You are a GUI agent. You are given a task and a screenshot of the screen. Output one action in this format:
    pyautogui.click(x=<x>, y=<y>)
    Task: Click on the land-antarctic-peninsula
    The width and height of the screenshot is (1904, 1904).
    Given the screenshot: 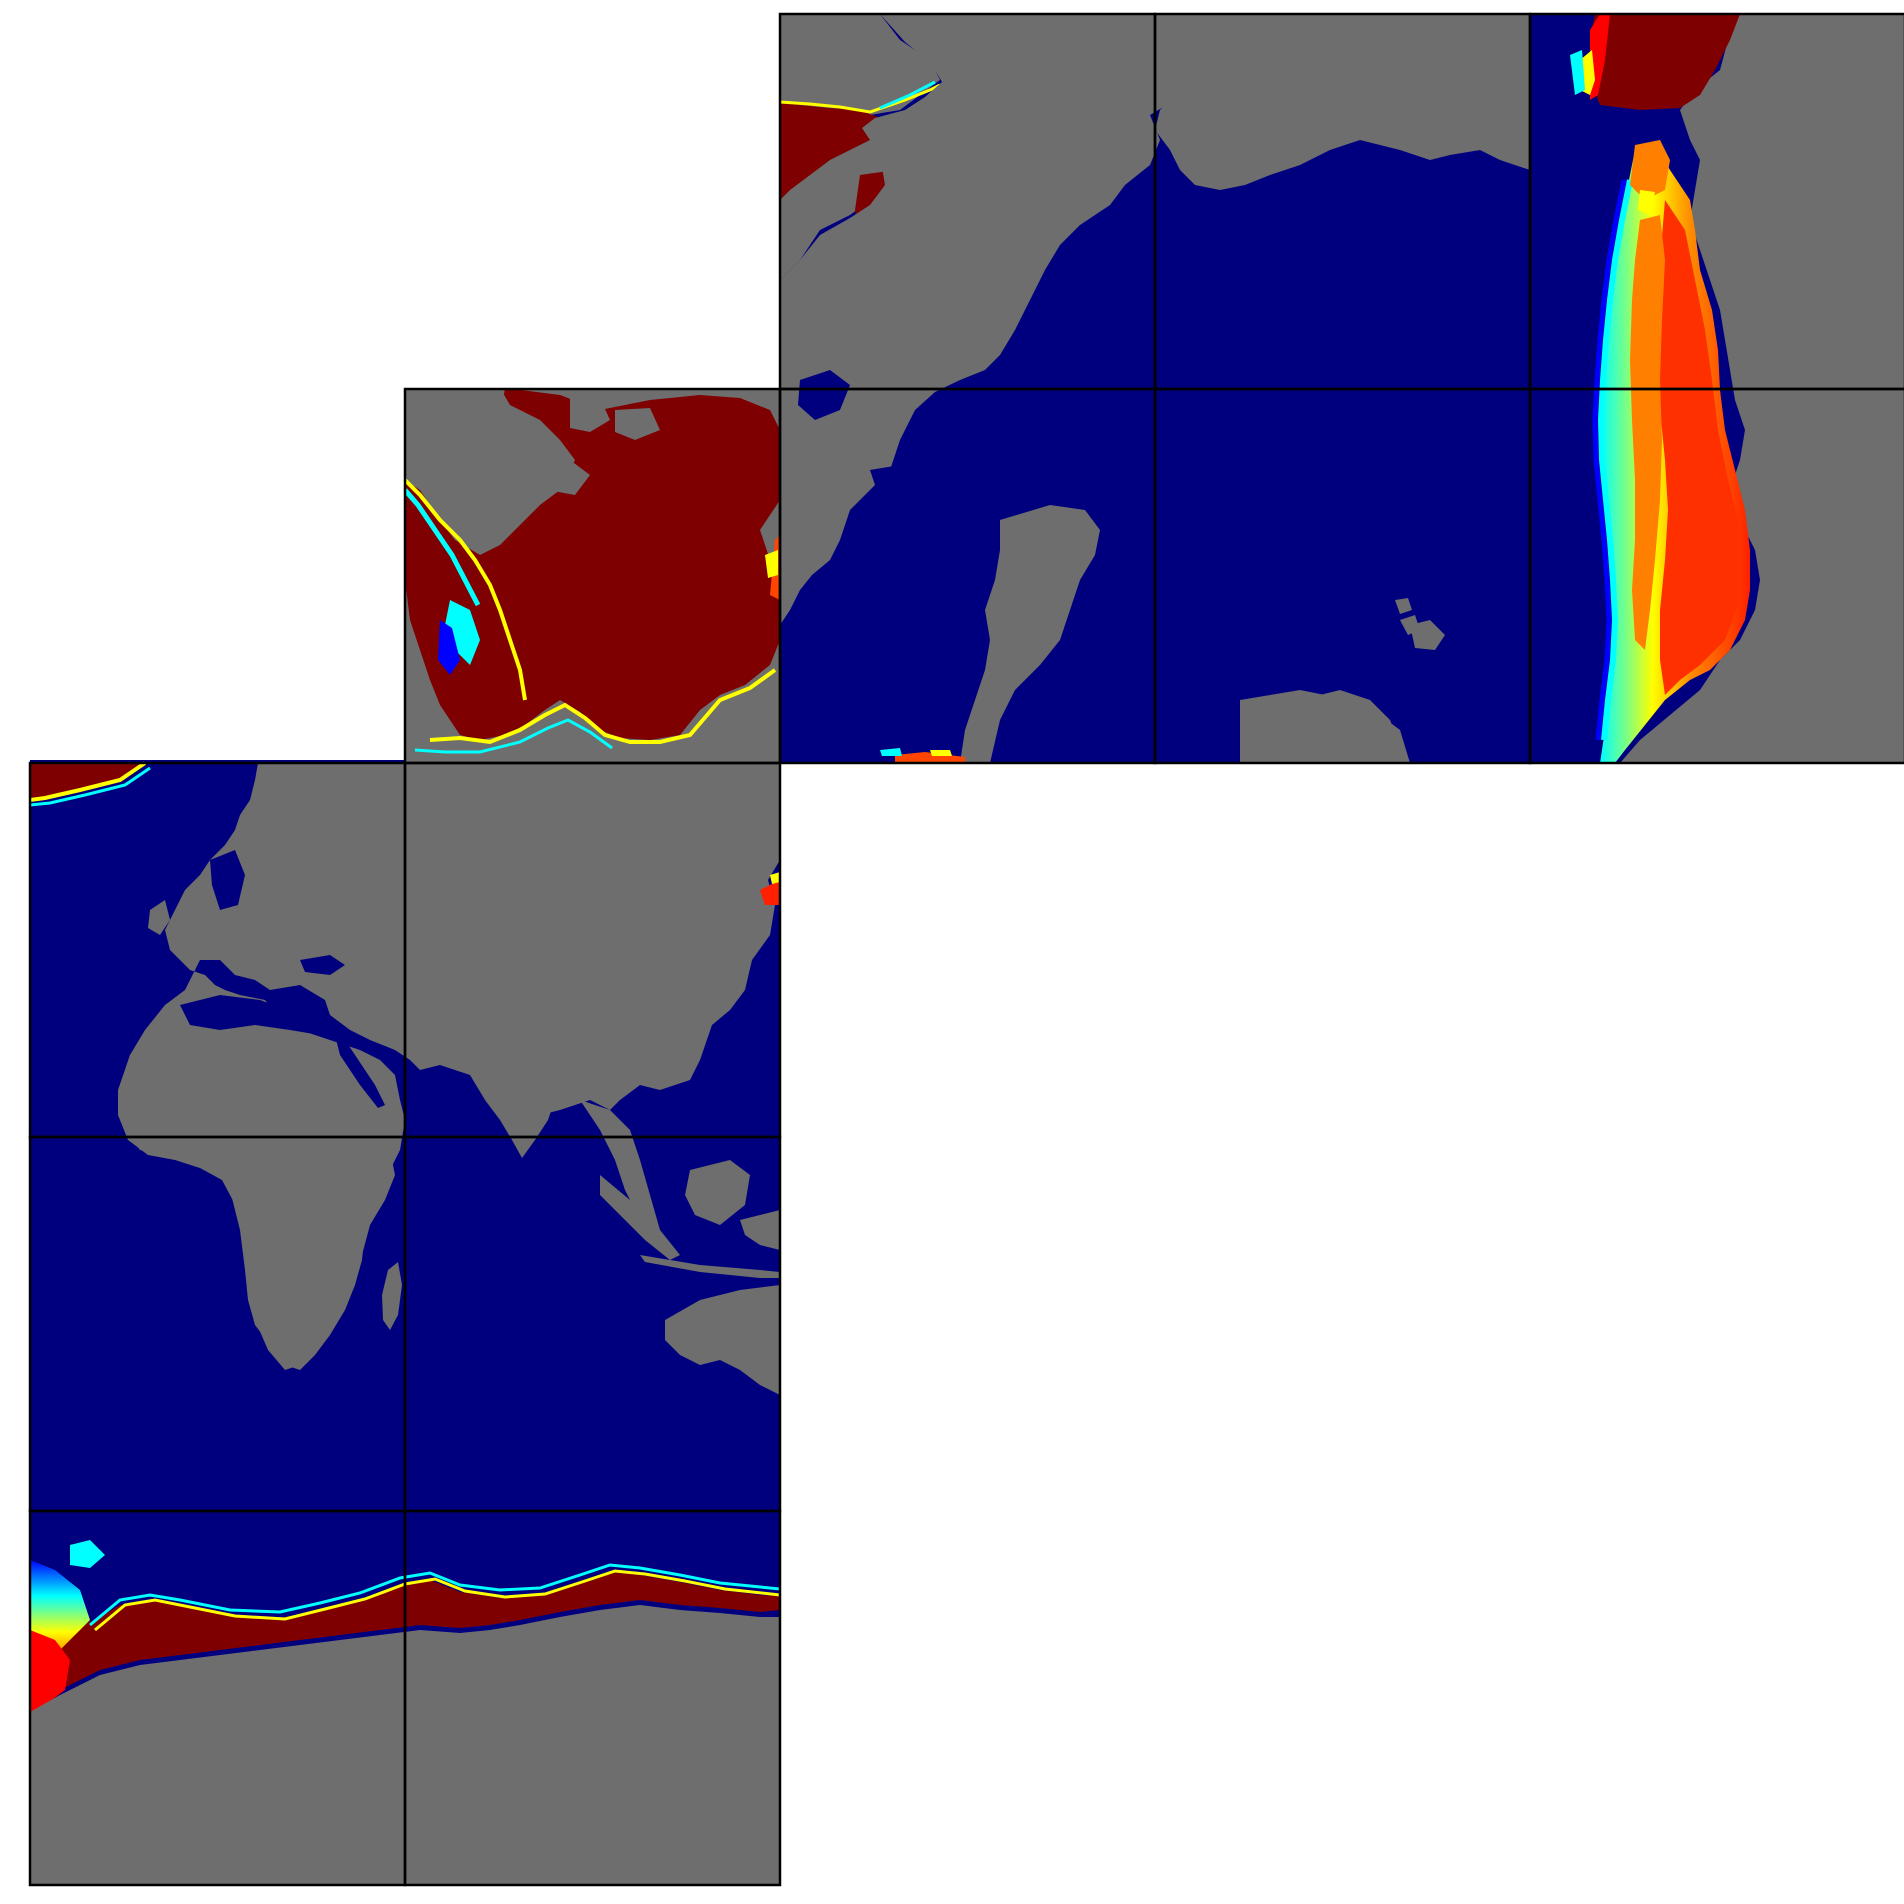 What is the action you would take?
    pyautogui.click(x=1350, y=726)
    